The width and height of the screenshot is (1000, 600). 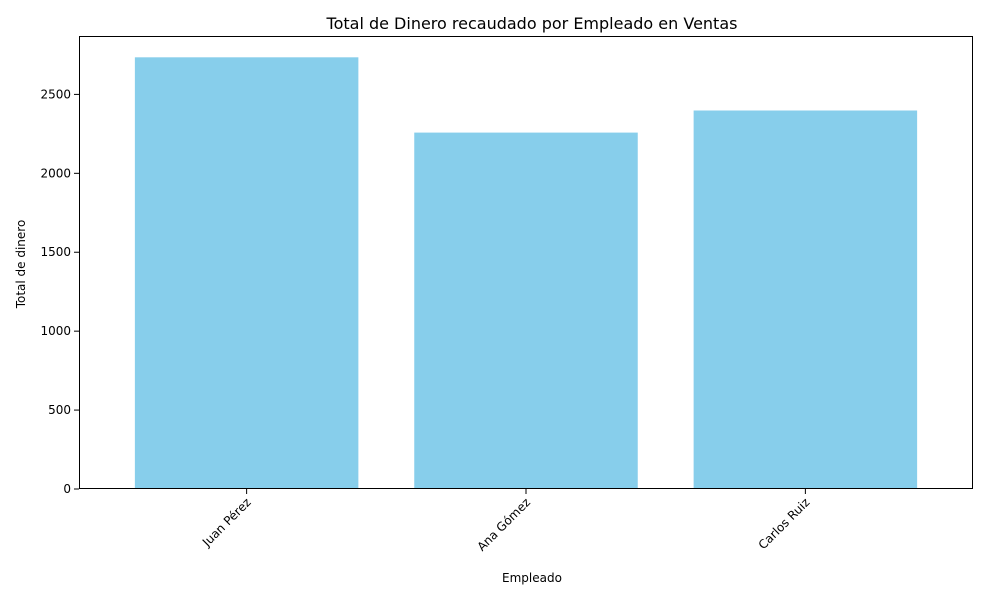 What do you see at coordinates (67, 489) in the screenshot?
I see `y-tick-label: 0` at bounding box center [67, 489].